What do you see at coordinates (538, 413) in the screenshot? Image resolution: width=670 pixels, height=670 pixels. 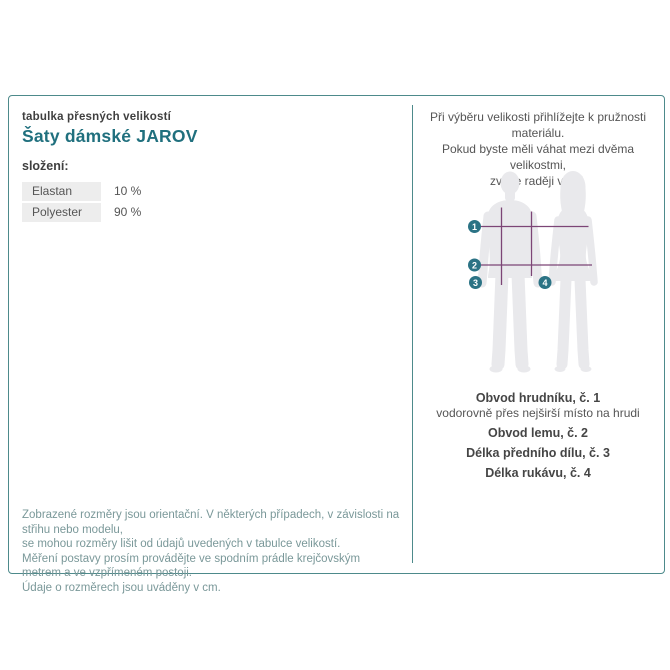 I see `measurement-sublabel: vodorovně přes nejširší místo na hrudi` at bounding box center [538, 413].